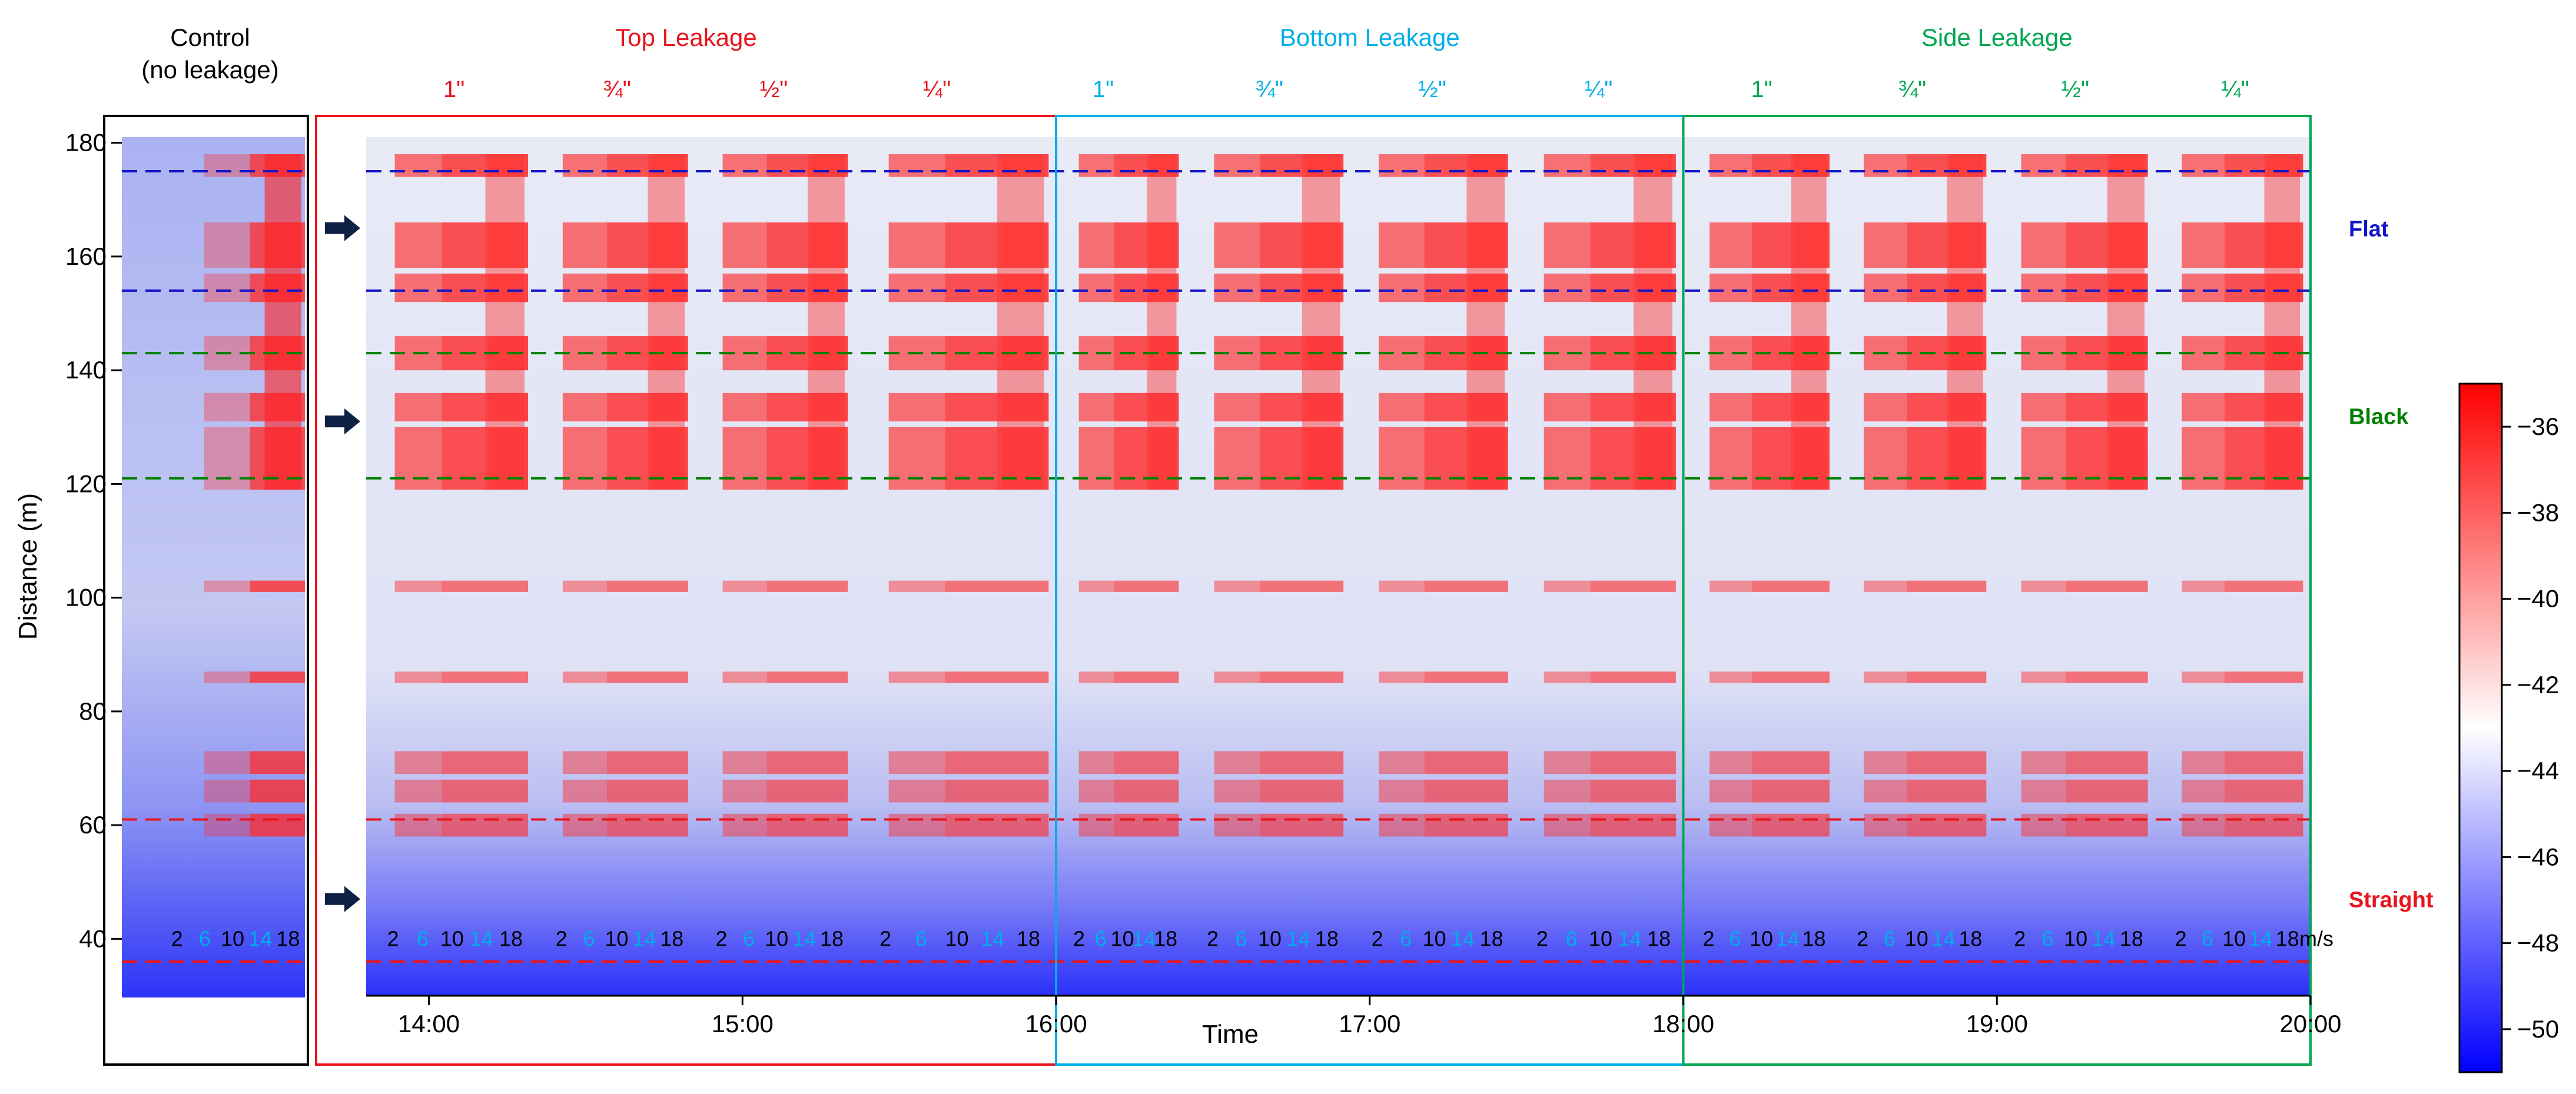 This screenshot has height=1094, width=2576. What do you see at coordinates (2538, 943) in the screenshot?
I see `colorbar-tick-label: −48` at bounding box center [2538, 943].